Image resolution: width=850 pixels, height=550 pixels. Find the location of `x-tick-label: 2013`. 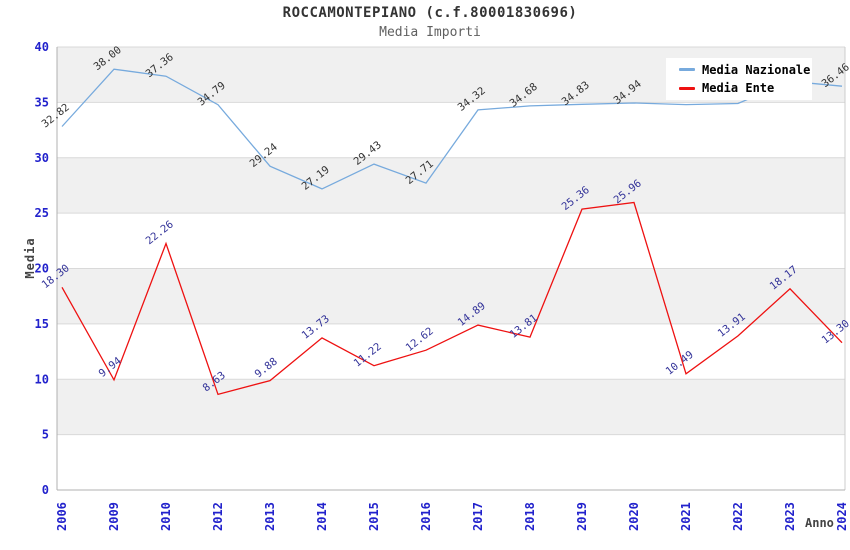

x-tick-label: 2013 is located at coordinates (270, 516).